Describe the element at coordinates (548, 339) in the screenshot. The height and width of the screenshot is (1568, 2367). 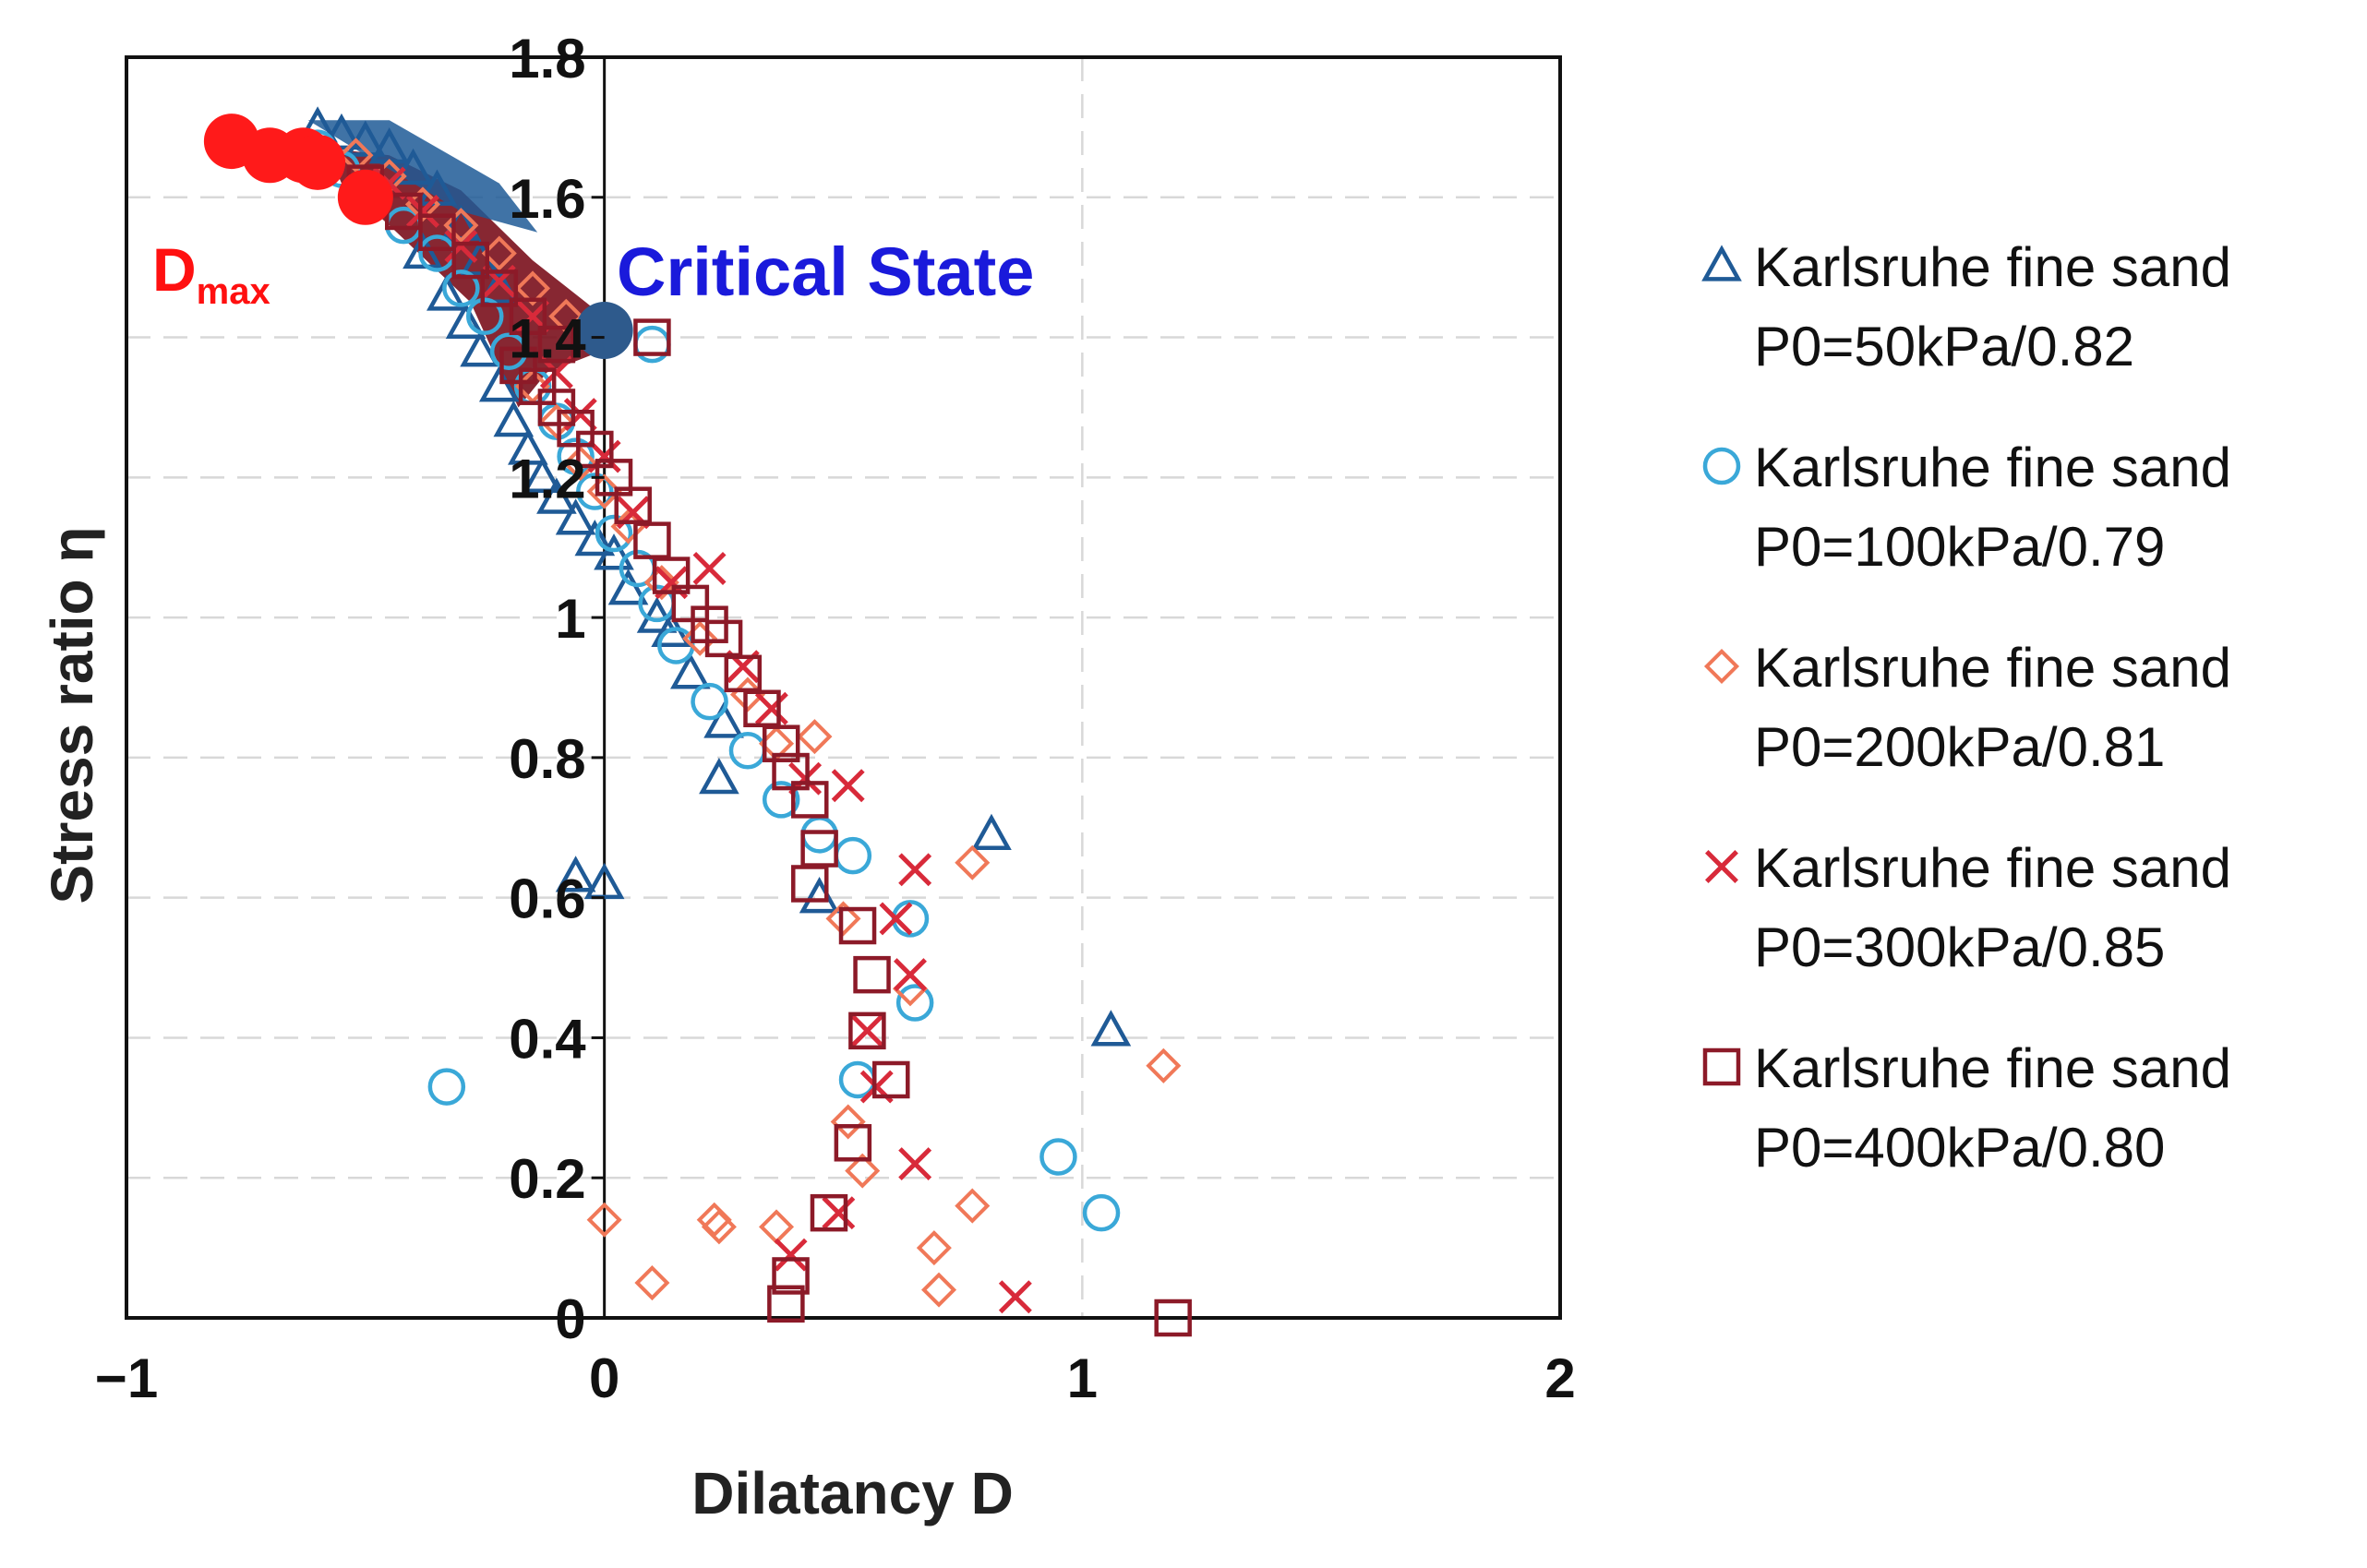
I see `y-tick-label: 1.4` at that location.